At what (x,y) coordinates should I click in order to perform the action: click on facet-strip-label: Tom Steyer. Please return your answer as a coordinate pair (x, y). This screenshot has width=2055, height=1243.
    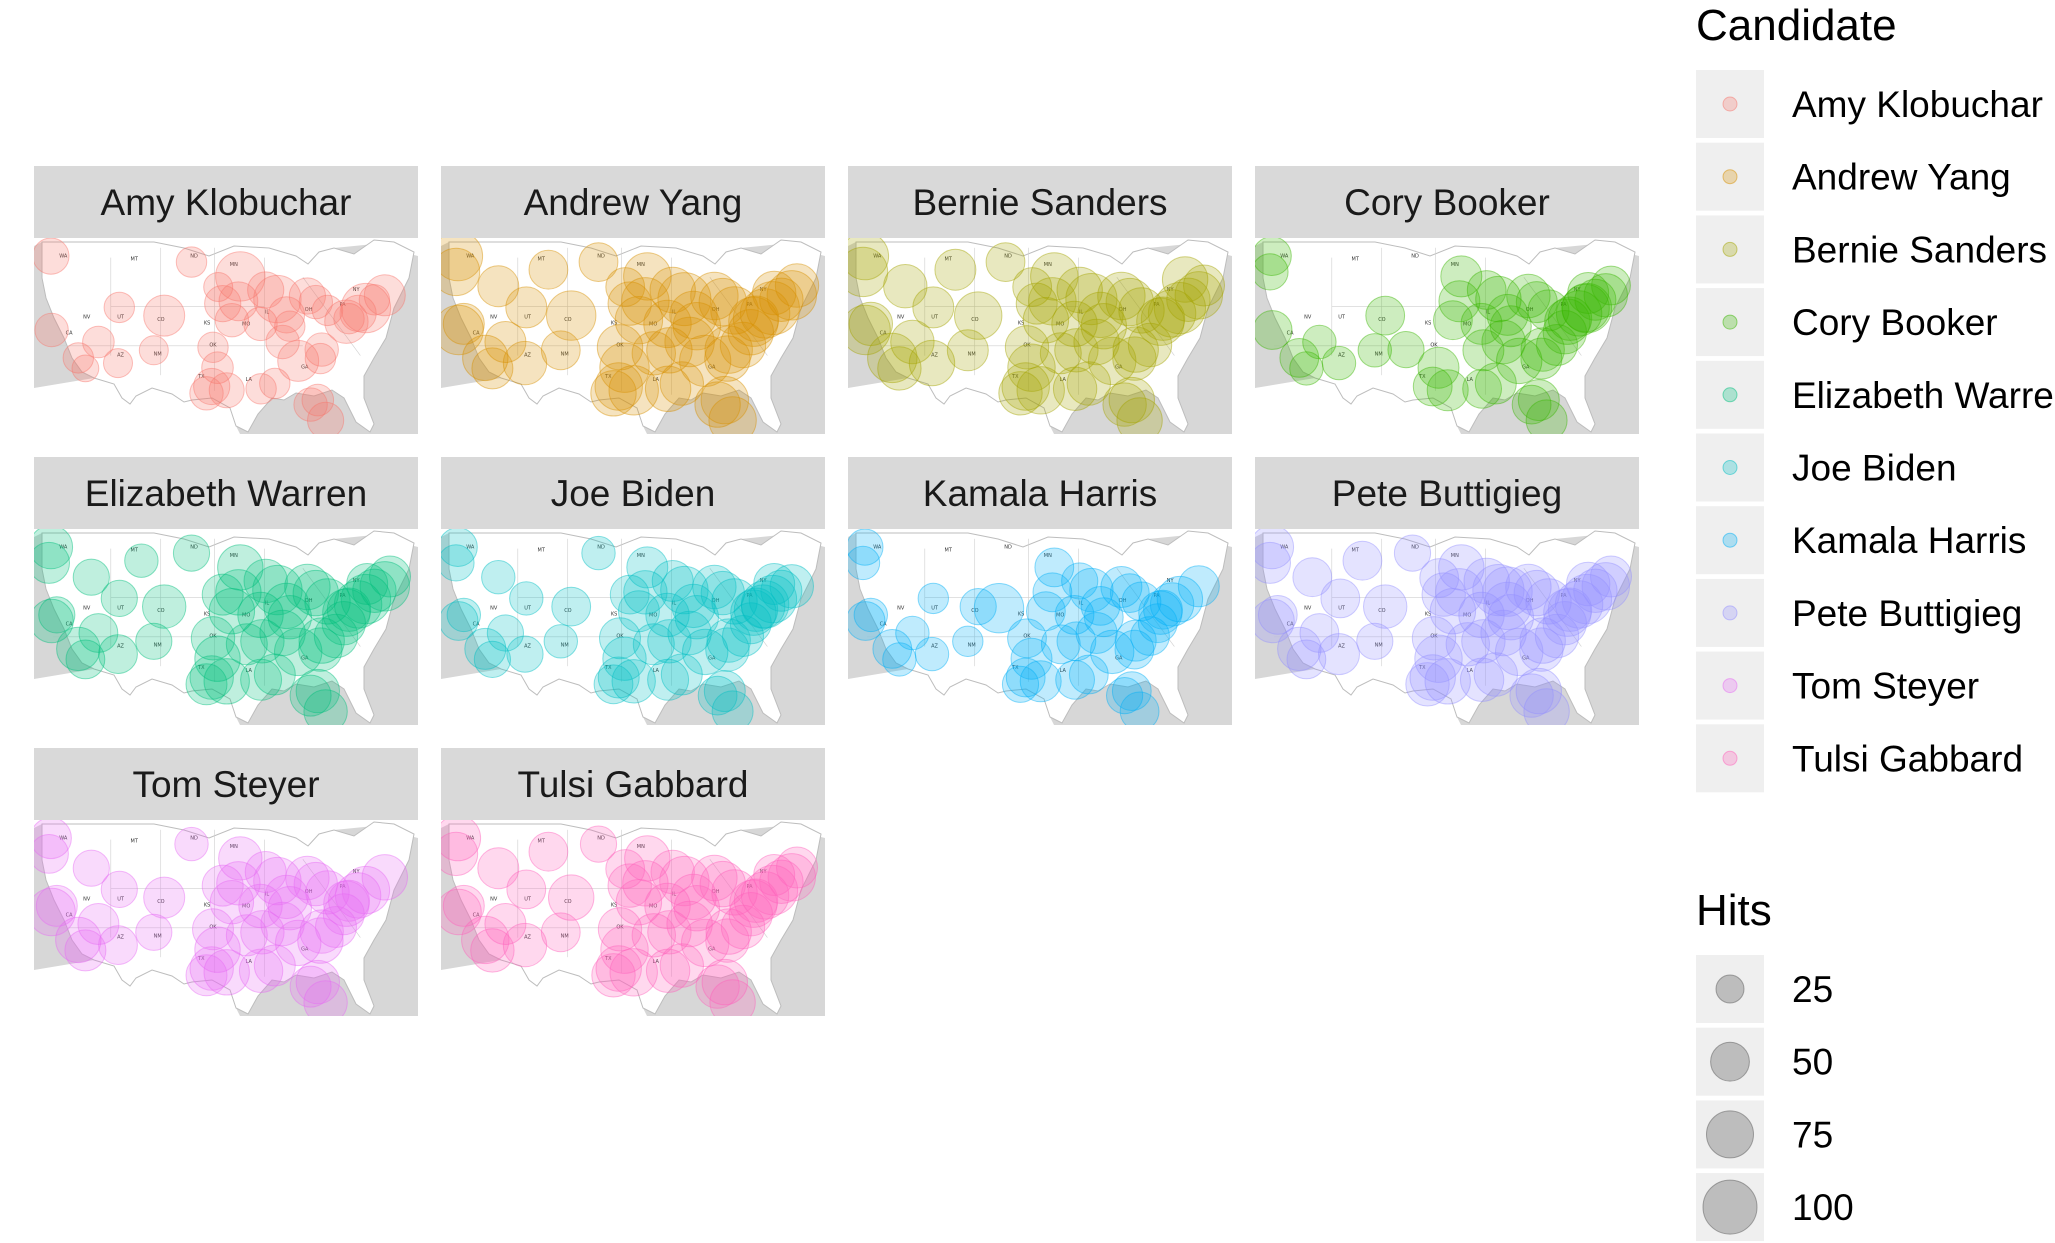
    Looking at the image, I should click on (225, 784).